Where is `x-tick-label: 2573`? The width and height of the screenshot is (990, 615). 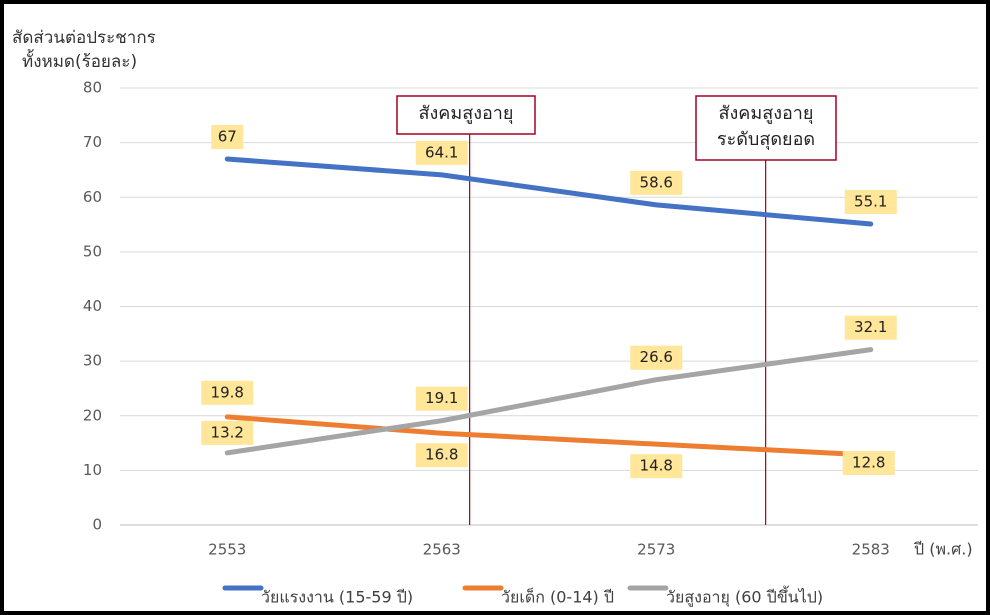
x-tick-label: 2573 is located at coordinates (656, 550).